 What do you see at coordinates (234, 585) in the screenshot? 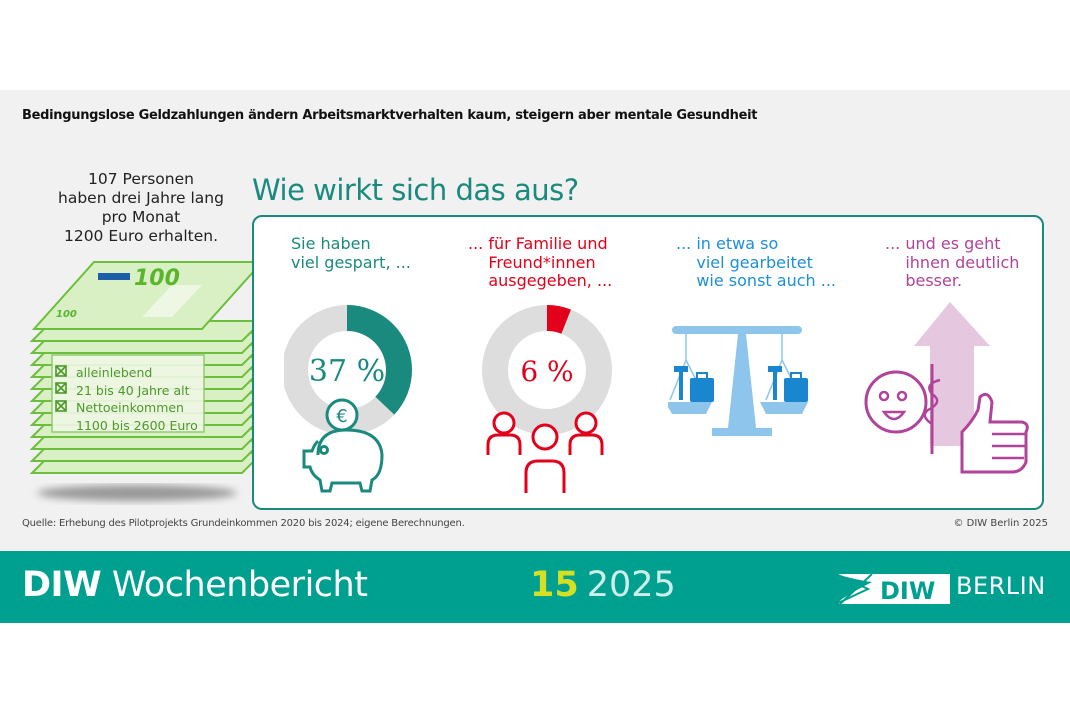
I see `brand-rest: Wochenbericht` at bounding box center [234, 585].